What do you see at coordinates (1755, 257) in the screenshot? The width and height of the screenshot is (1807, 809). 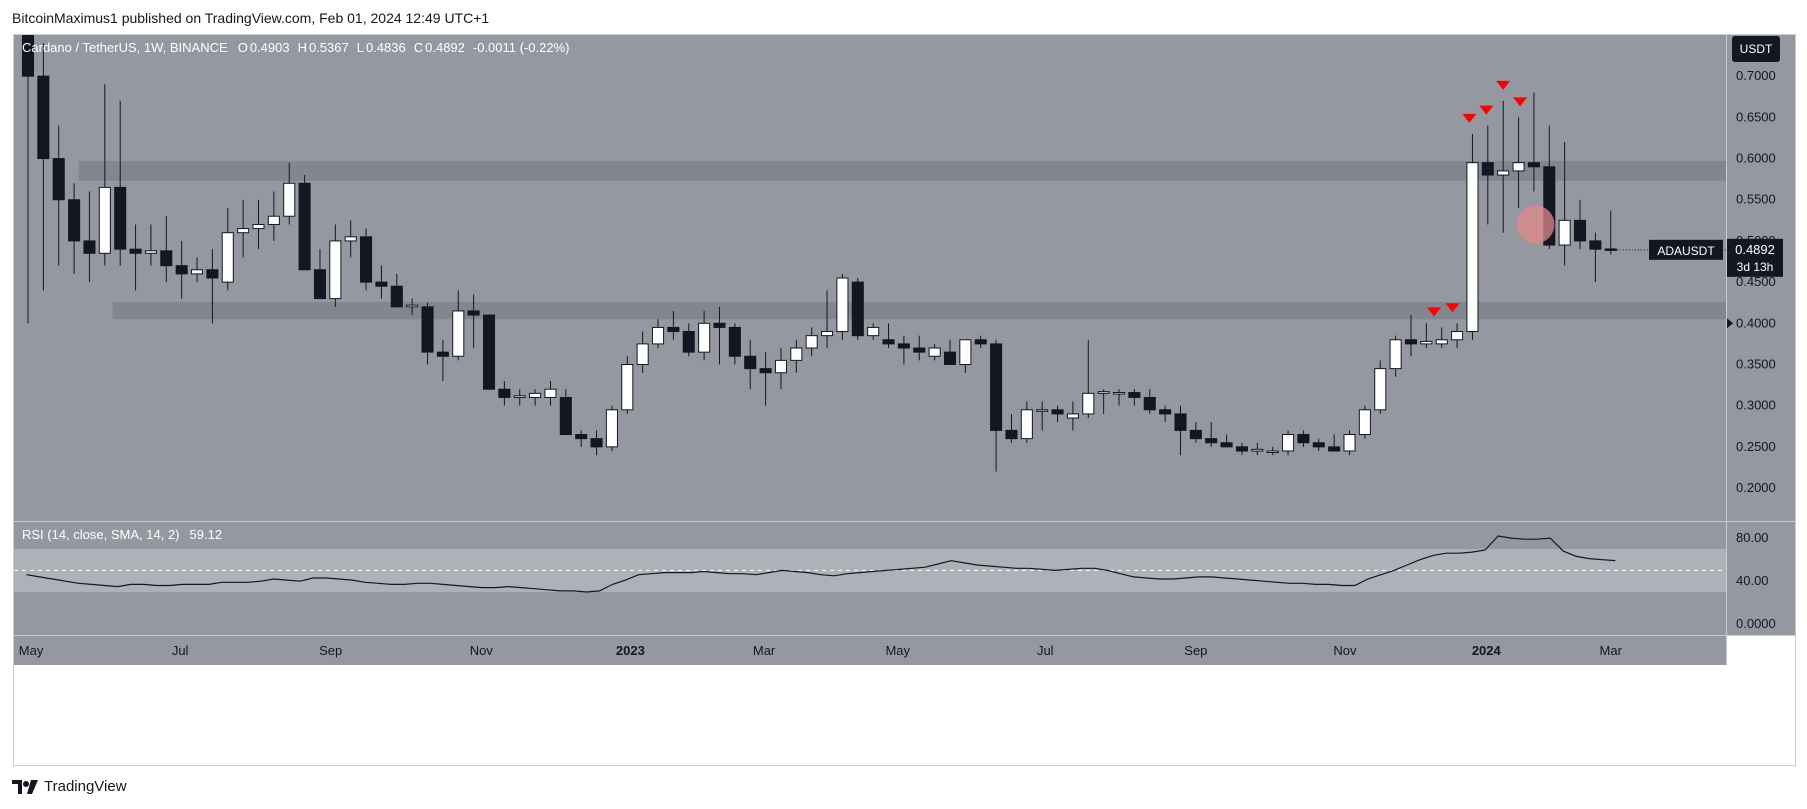 I see `last-price-box` at bounding box center [1755, 257].